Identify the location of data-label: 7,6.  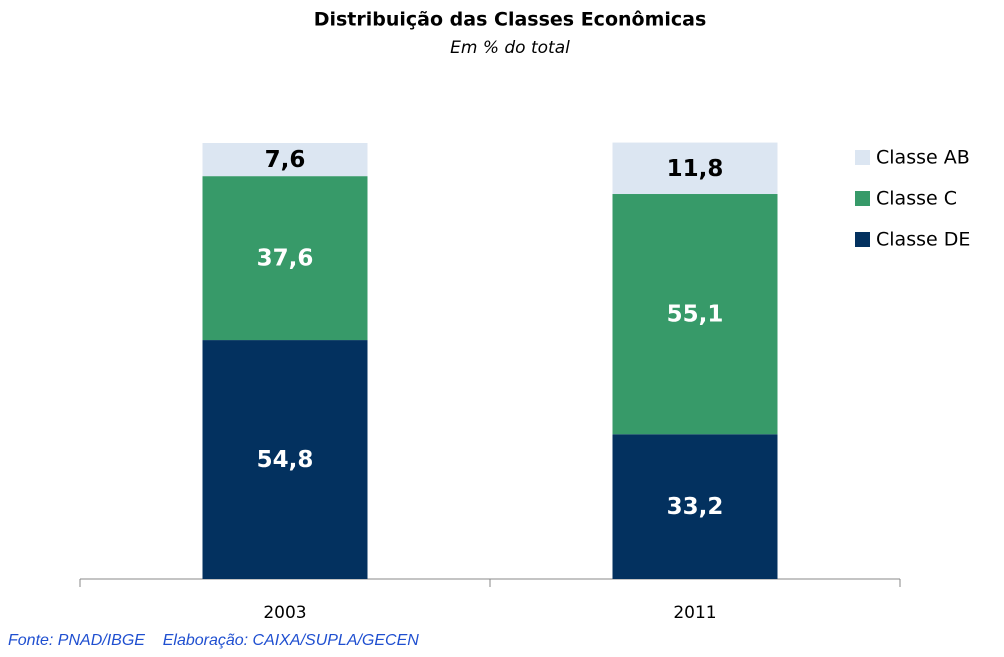
(285, 160).